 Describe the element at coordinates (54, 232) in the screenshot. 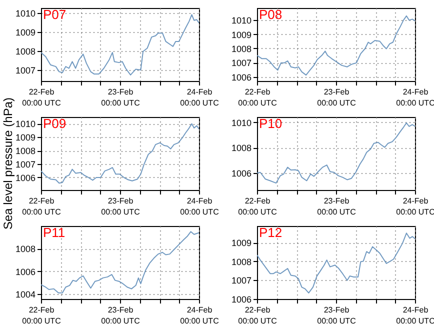

I see `annotation: P11` at that location.